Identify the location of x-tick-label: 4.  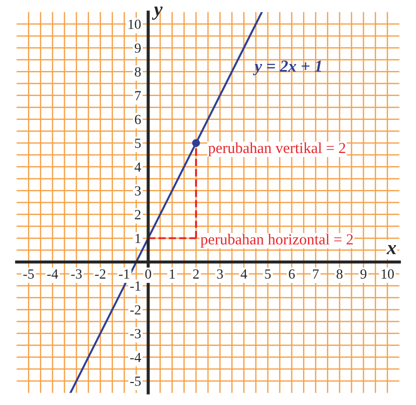
(244, 274).